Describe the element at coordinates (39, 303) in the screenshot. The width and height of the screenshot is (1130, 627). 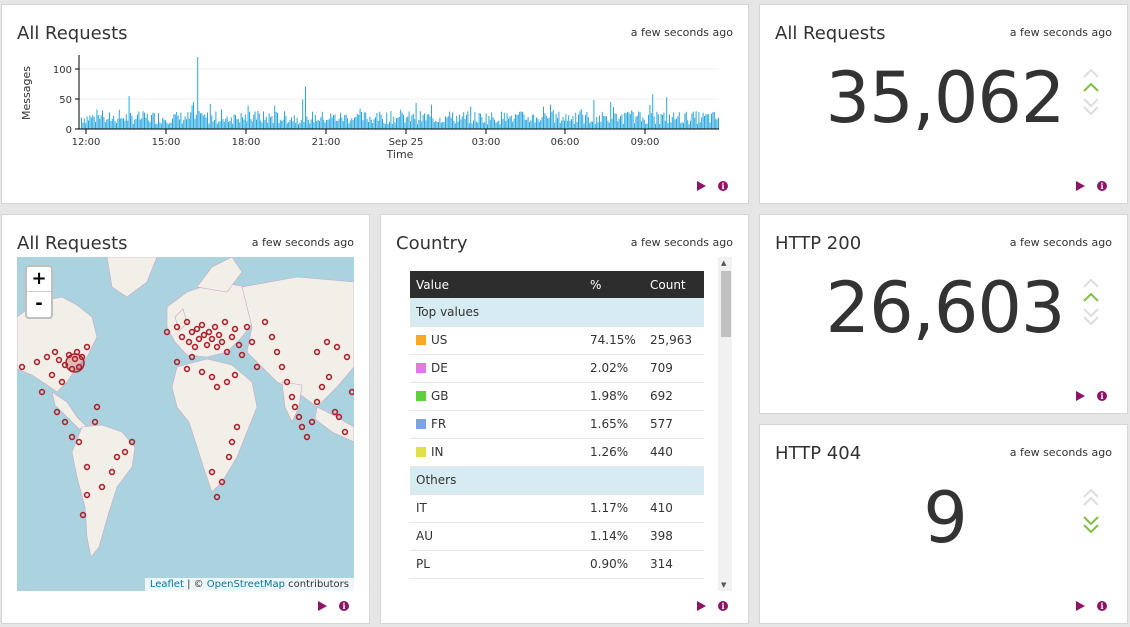
I see `zoom-out-button: -` at that location.